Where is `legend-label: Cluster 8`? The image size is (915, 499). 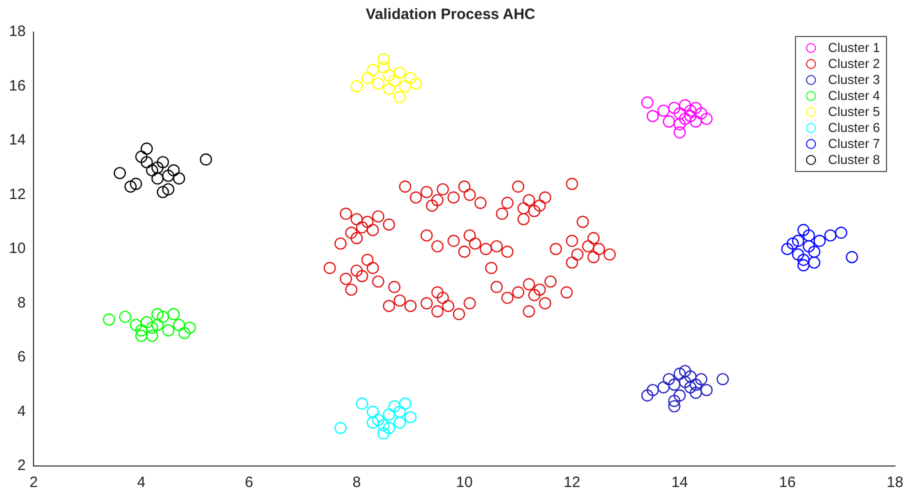 legend-label: Cluster 8 is located at coordinates (854, 159).